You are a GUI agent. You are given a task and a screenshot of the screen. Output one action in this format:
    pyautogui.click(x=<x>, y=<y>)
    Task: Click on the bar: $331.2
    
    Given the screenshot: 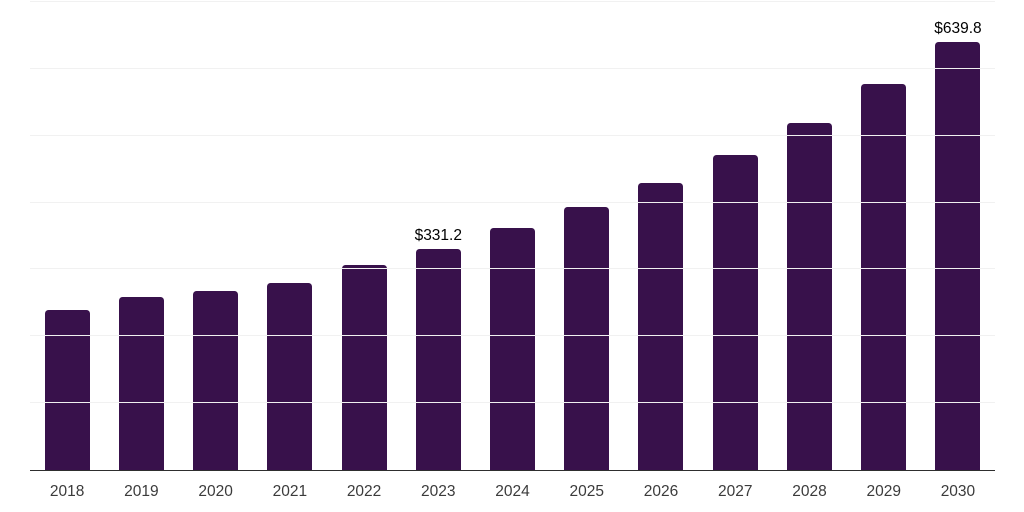 What is the action you would take?
    pyautogui.click(x=438, y=348)
    